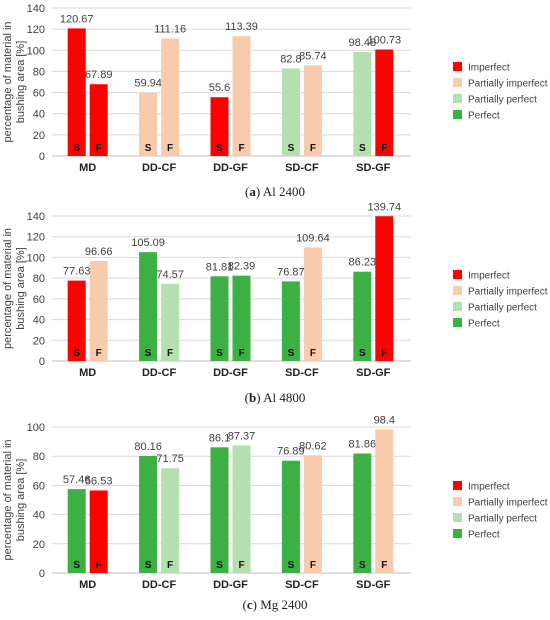  What do you see at coordinates (77, 19) in the screenshot?
I see `data-label: 120.67` at bounding box center [77, 19].